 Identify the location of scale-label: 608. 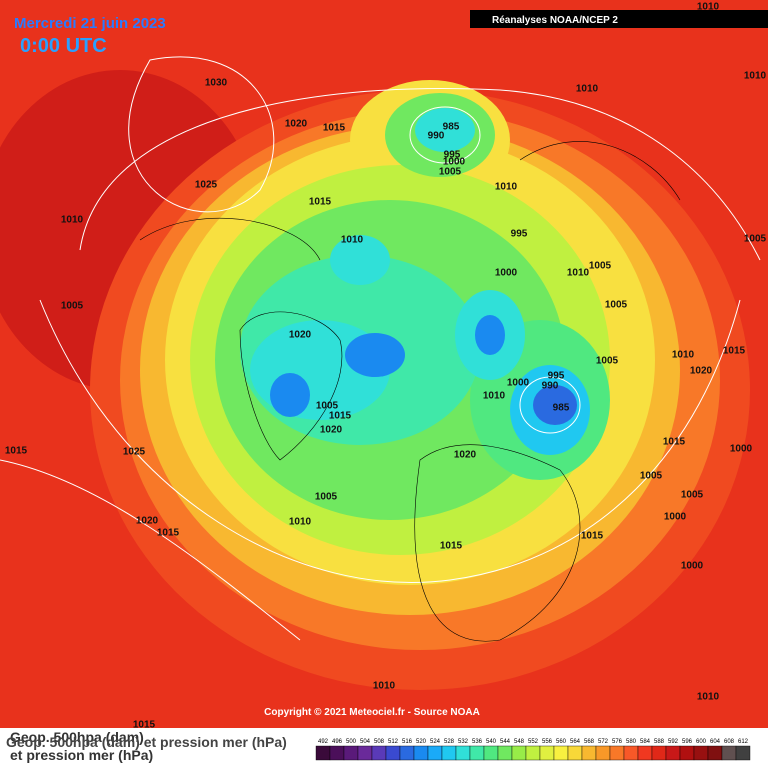
(729, 742).